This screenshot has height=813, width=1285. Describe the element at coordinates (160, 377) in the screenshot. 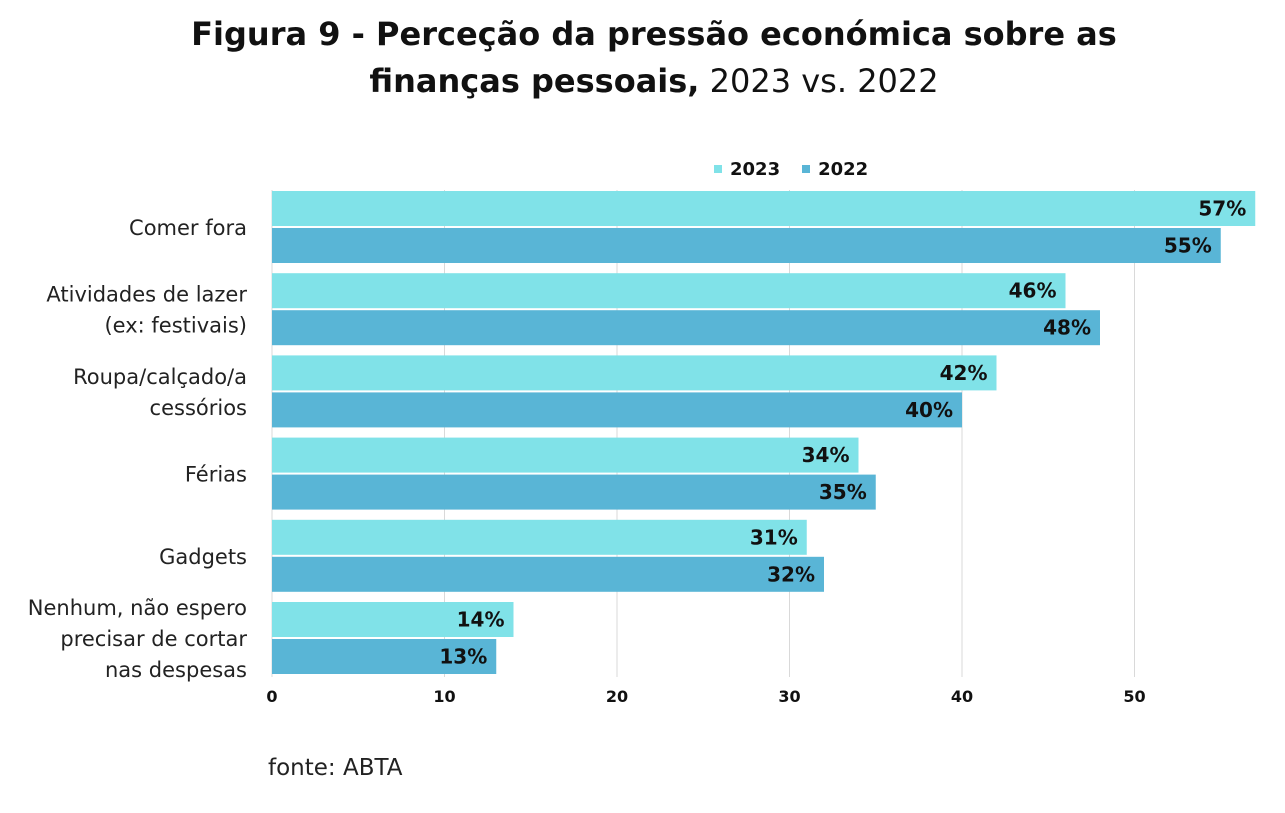

I see `category-label: Roupa/calçado/a` at that location.